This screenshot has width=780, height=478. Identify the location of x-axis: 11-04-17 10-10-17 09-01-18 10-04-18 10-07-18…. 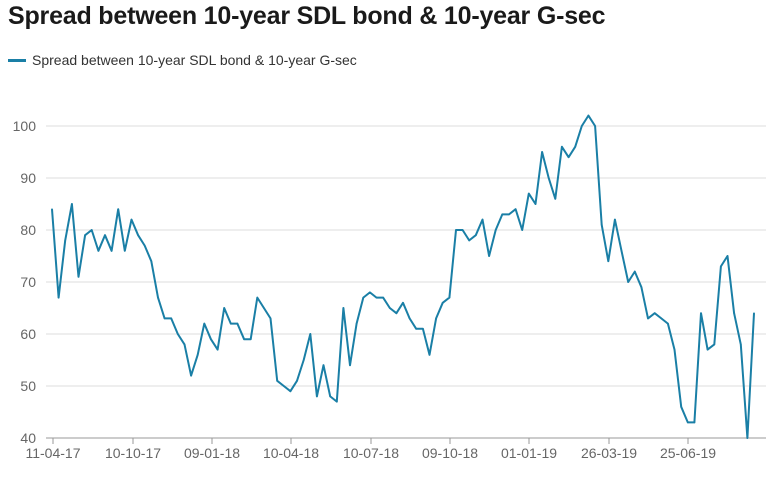
(370, 449).